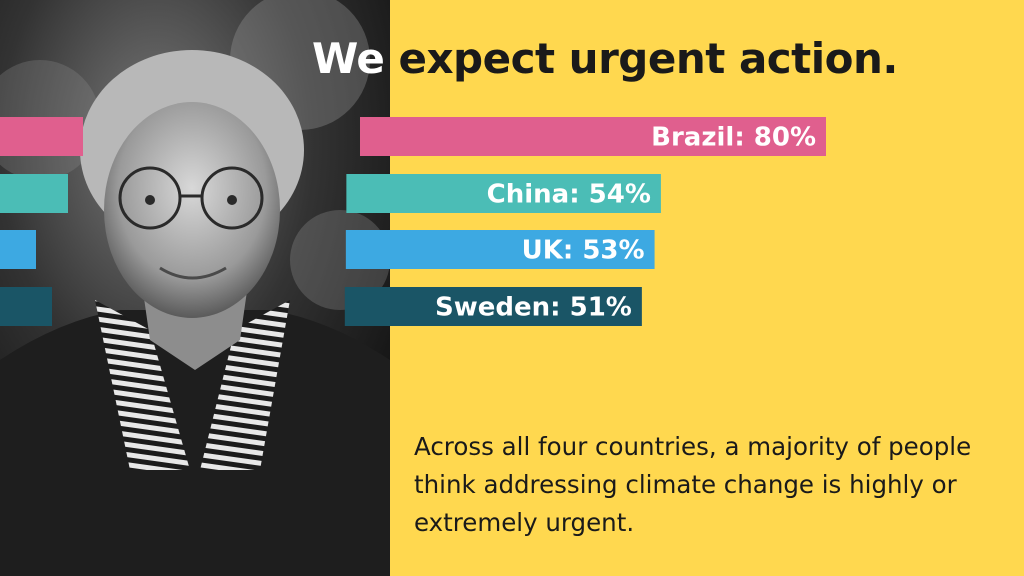  I want to click on headline: We expect urgent action., so click(605, 58).